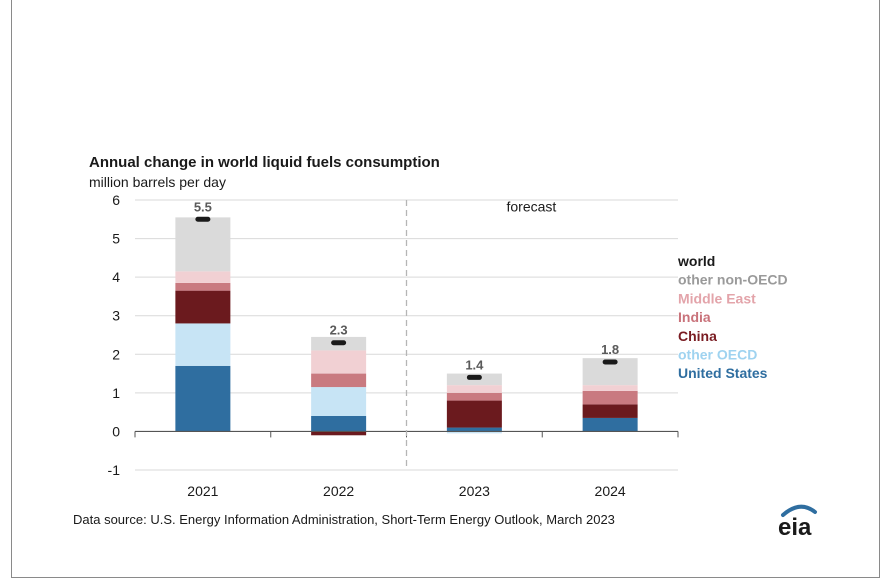  Describe the element at coordinates (203, 206) in the screenshot. I see `world-total-label: 5.5` at that location.